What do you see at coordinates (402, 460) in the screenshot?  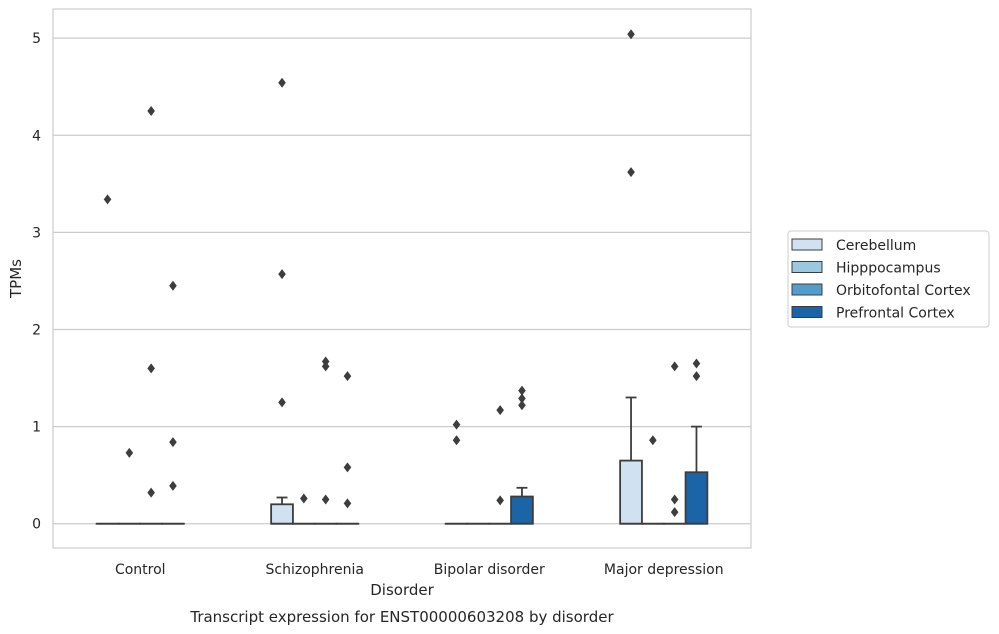 I see `boxes` at bounding box center [402, 460].